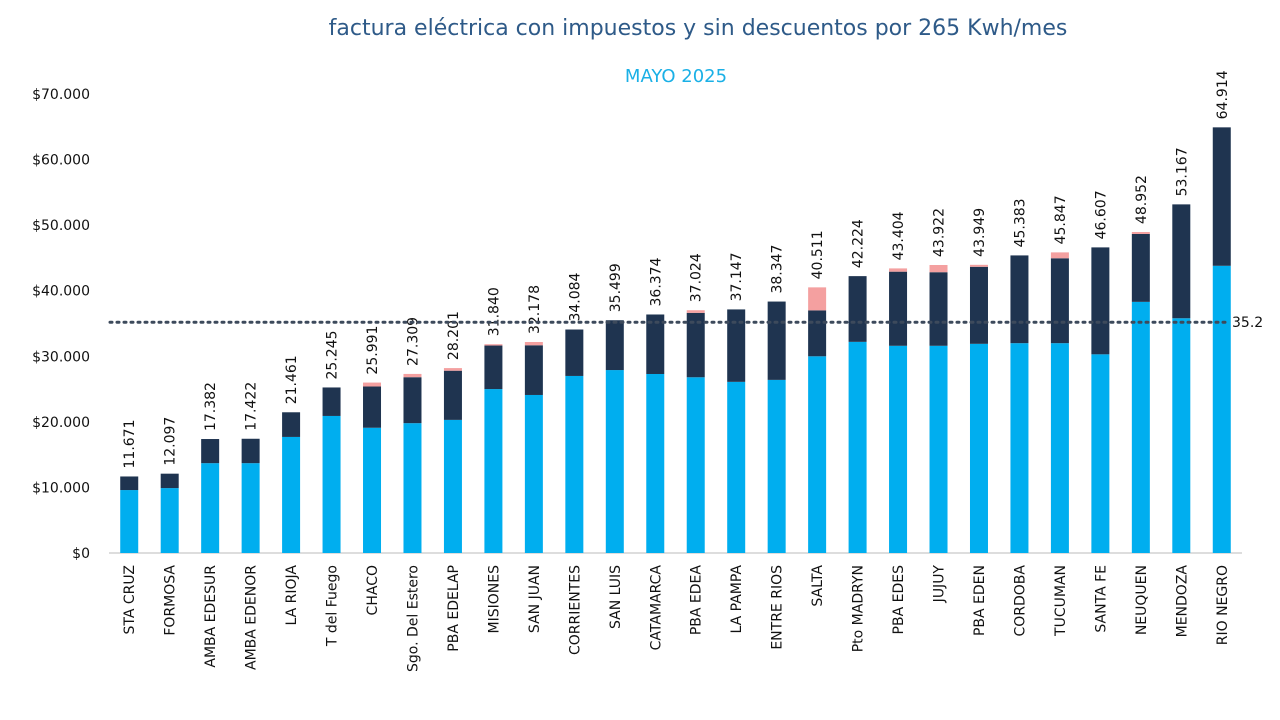 The image size is (1280, 720). What do you see at coordinates (1061, 601) in the screenshot?
I see `x-tick-label: TUCUMAN` at bounding box center [1061, 601].